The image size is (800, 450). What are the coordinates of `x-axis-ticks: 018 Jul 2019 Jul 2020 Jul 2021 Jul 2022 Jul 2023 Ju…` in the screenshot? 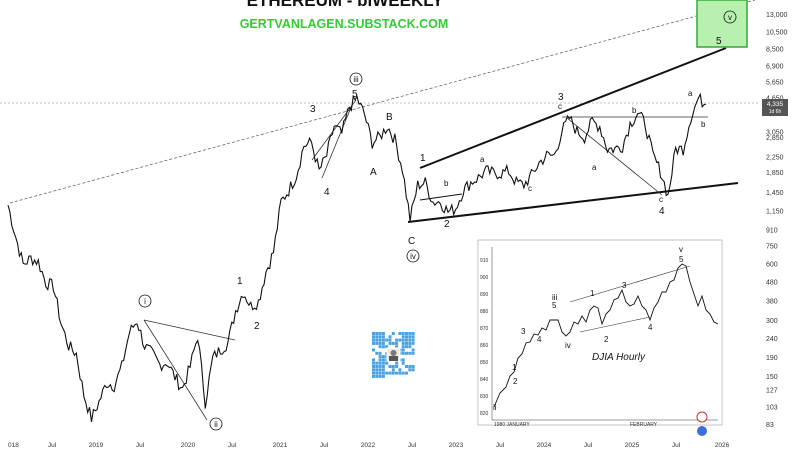 It's located at (369, 445).